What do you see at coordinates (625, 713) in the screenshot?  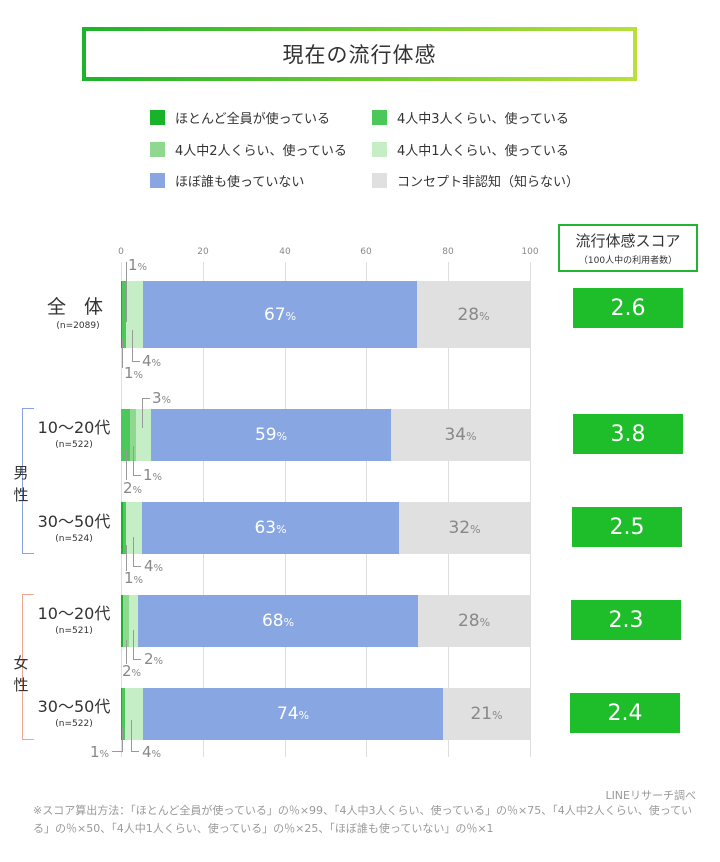 I see `score-female-30-50: 2.4` at bounding box center [625, 713].